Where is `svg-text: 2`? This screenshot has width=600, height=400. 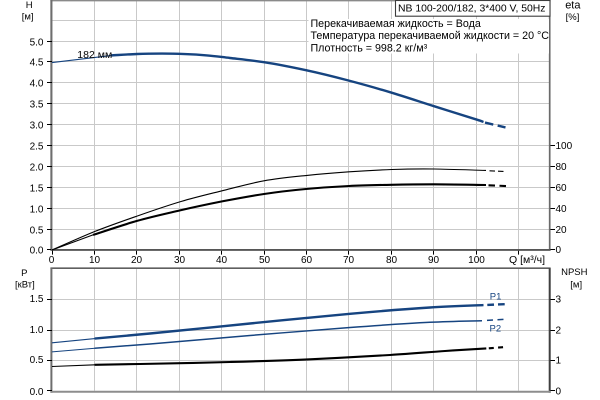 svg-text: 2 is located at coordinates (559, 330).